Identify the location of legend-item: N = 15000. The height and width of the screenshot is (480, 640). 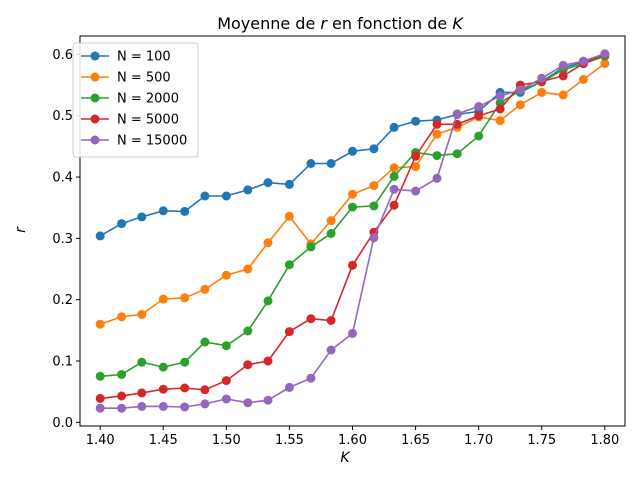
(134, 141).